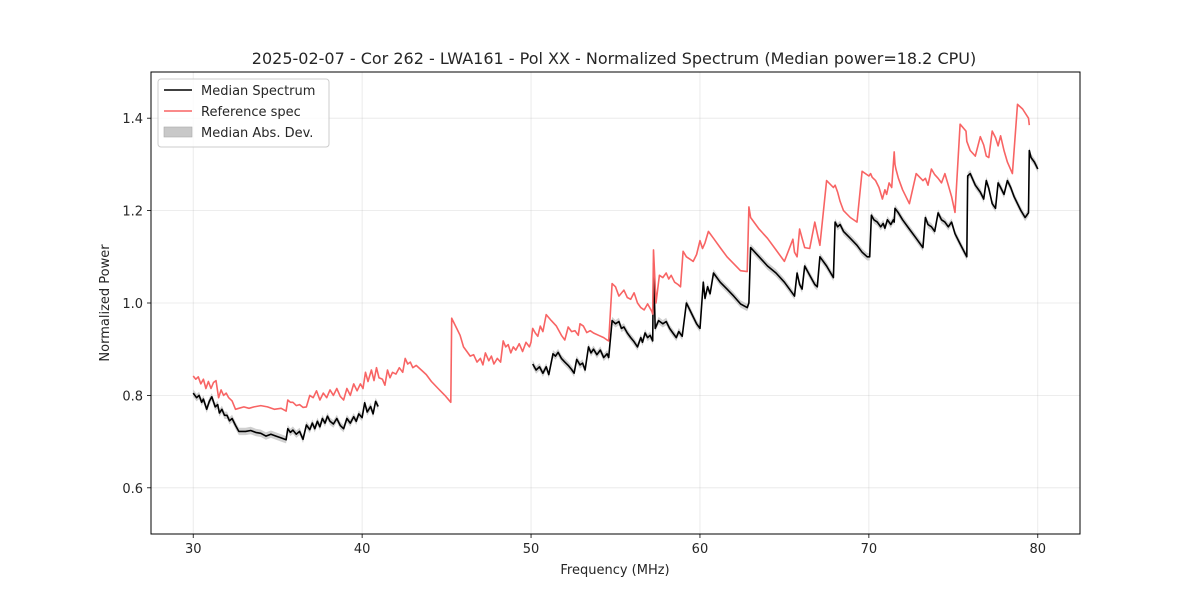 This screenshot has width=1200, height=600. Describe the element at coordinates (531, 549) in the screenshot. I see `x-tick-label: 50` at that location.